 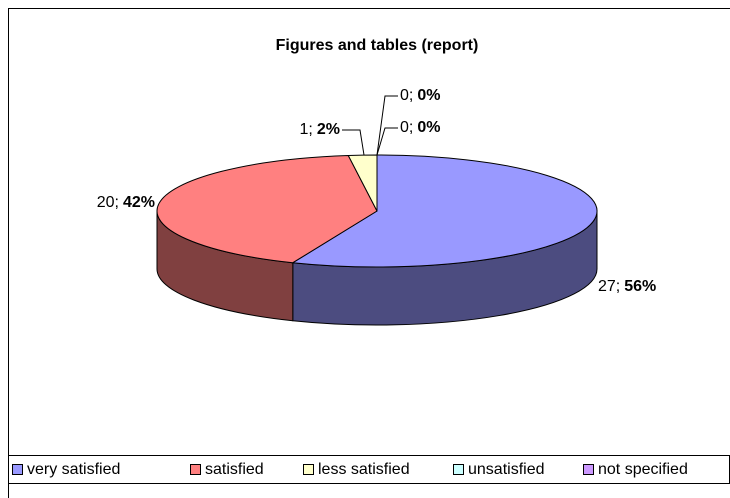 I want to click on data-label: 20; 42%, so click(x=126, y=202).